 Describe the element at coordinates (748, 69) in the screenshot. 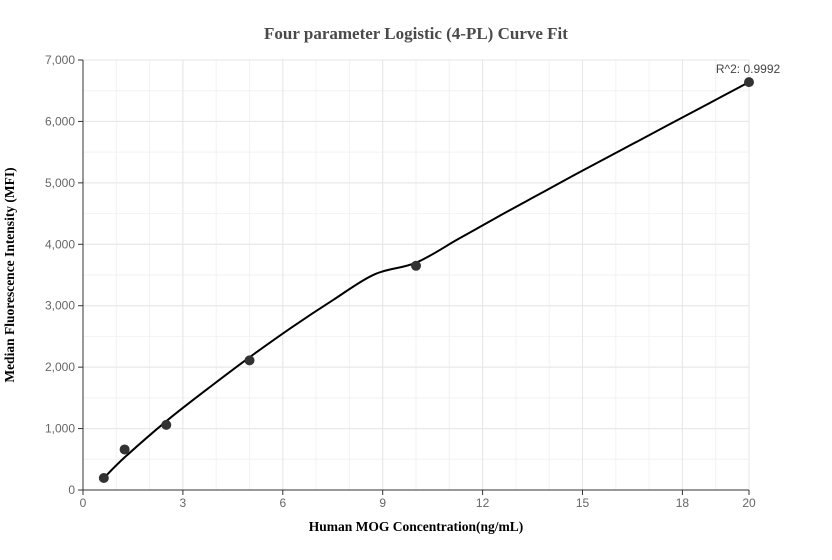

I see `r-squared-annotation: R^2: 0.9992` at that location.